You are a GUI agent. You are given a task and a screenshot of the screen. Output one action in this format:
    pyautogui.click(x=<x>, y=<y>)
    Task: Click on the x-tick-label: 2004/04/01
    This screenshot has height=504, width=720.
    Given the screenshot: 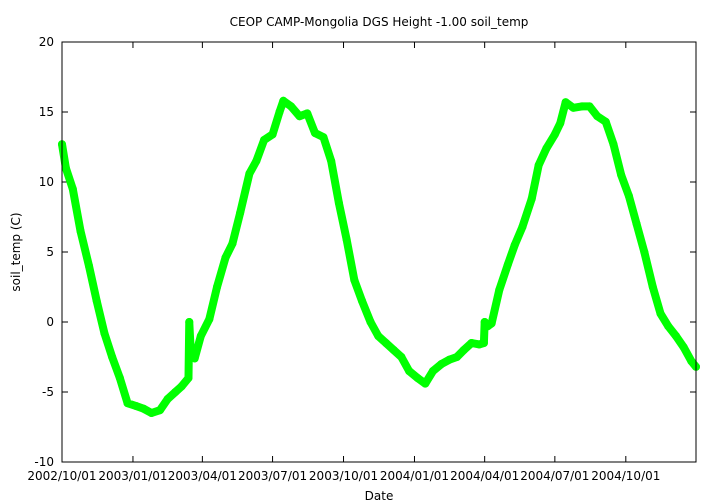 What is the action you would take?
    pyautogui.click(x=484, y=476)
    